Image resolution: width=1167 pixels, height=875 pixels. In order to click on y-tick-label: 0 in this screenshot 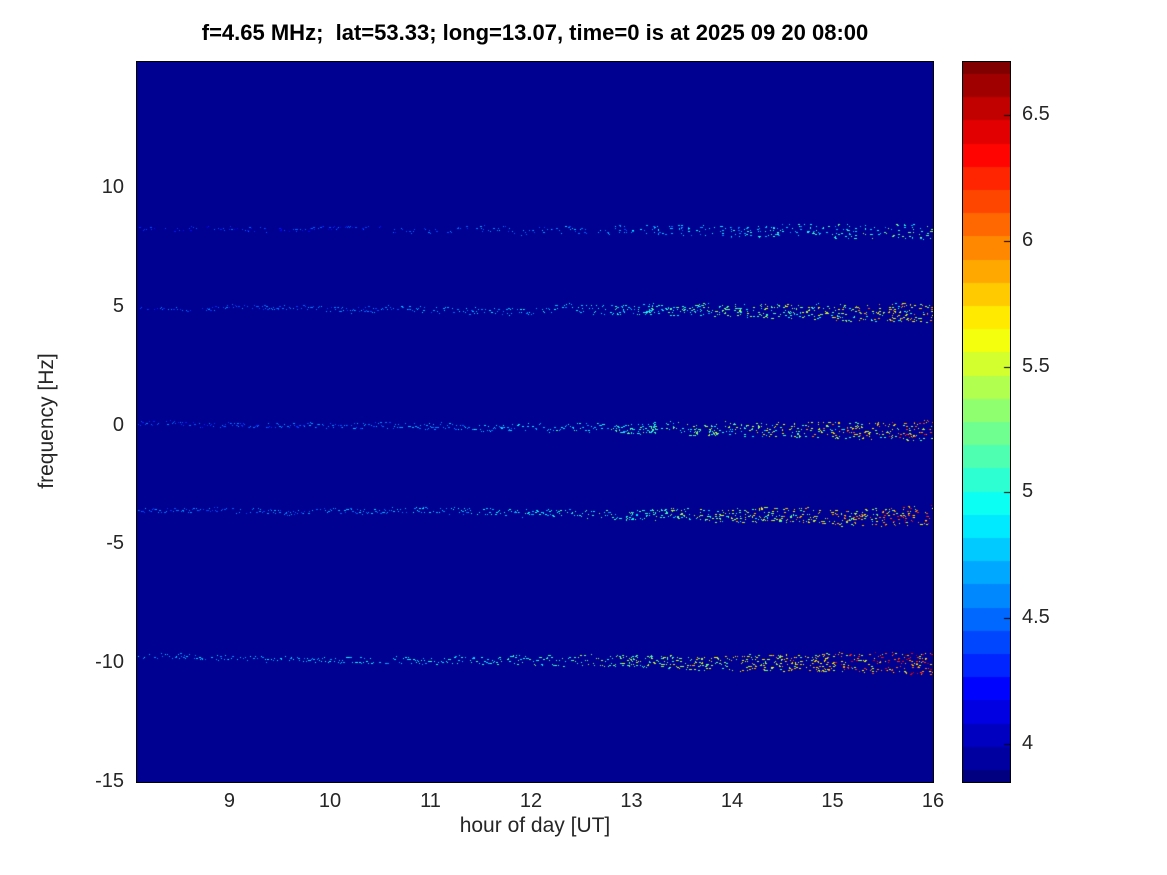, I will do `click(118, 424)`.